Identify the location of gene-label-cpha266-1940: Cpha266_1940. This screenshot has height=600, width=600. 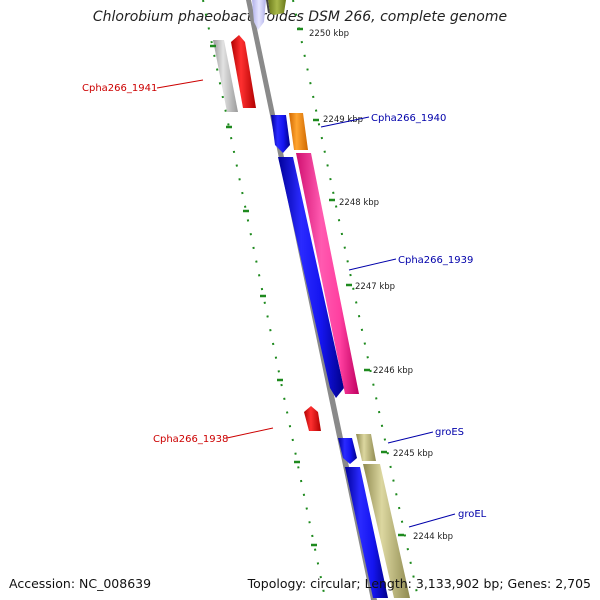
(408, 118).